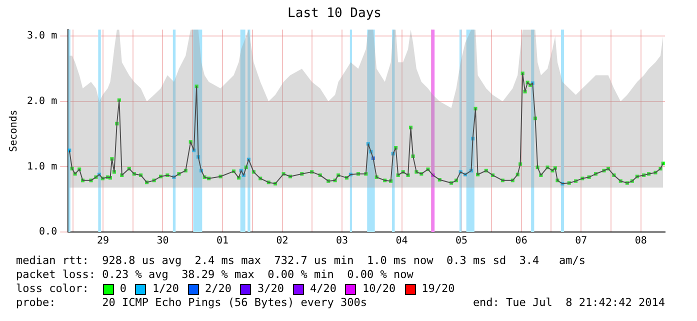  What do you see at coordinates (323, 289) in the screenshot?
I see `legend-label: 4/20` at bounding box center [323, 289].